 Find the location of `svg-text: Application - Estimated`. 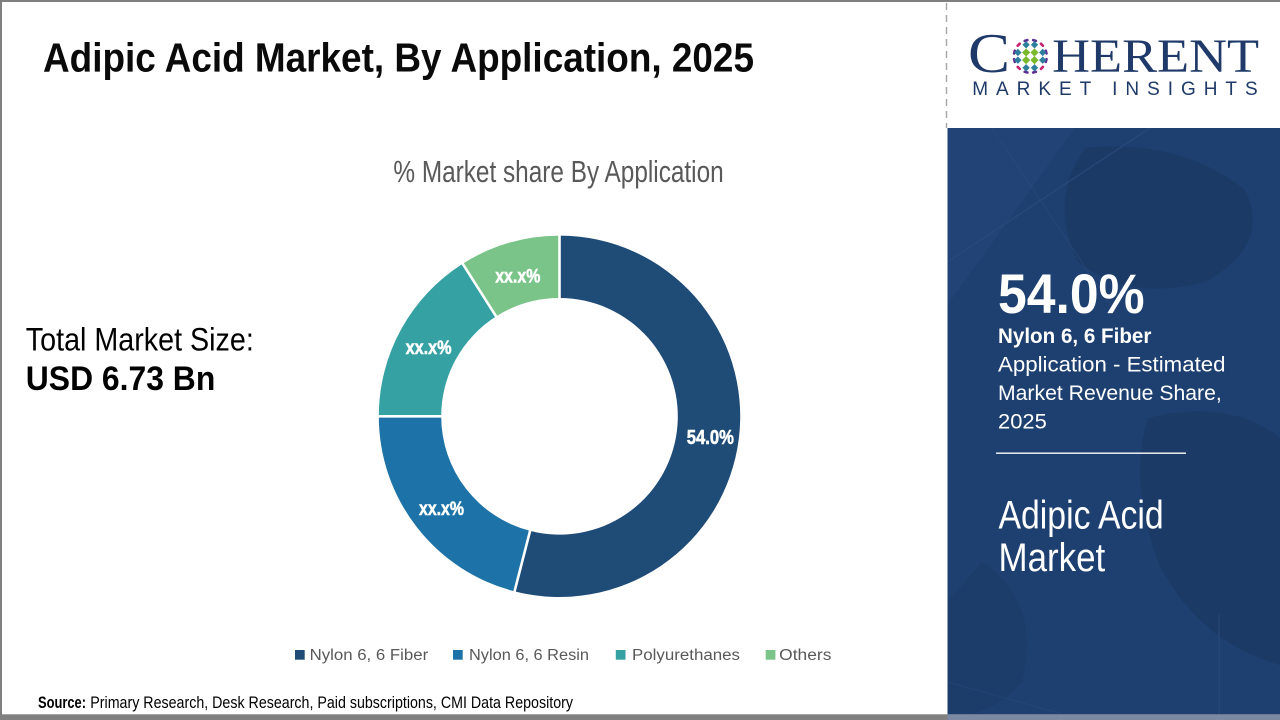

svg-text: Application - Estimated is located at coordinates (1112, 365).